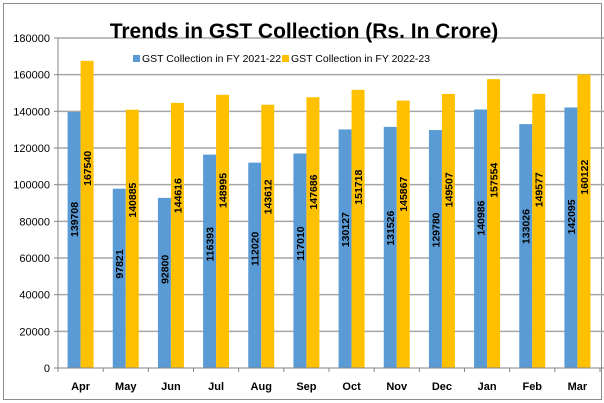 Image resolution: width=604 pixels, height=403 pixels. What do you see at coordinates (448, 230) in the screenshot?
I see `bar-2022-23-dec` at bounding box center [448, 230].